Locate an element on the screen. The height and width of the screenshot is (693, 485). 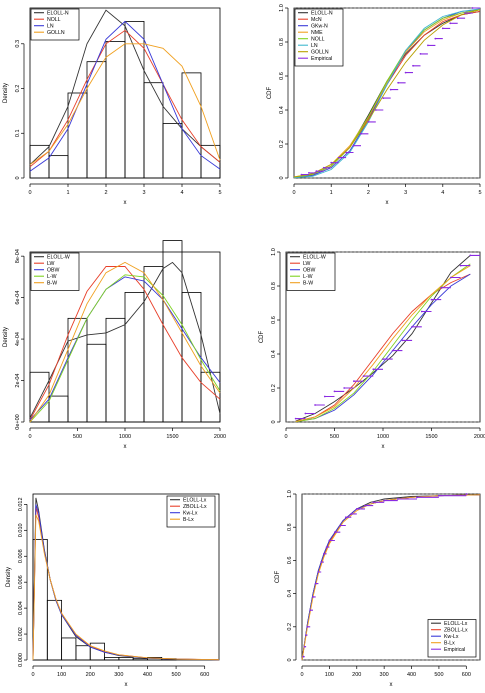
legend-label: ZBOLL-Lx is located at coordinates (195, 507).